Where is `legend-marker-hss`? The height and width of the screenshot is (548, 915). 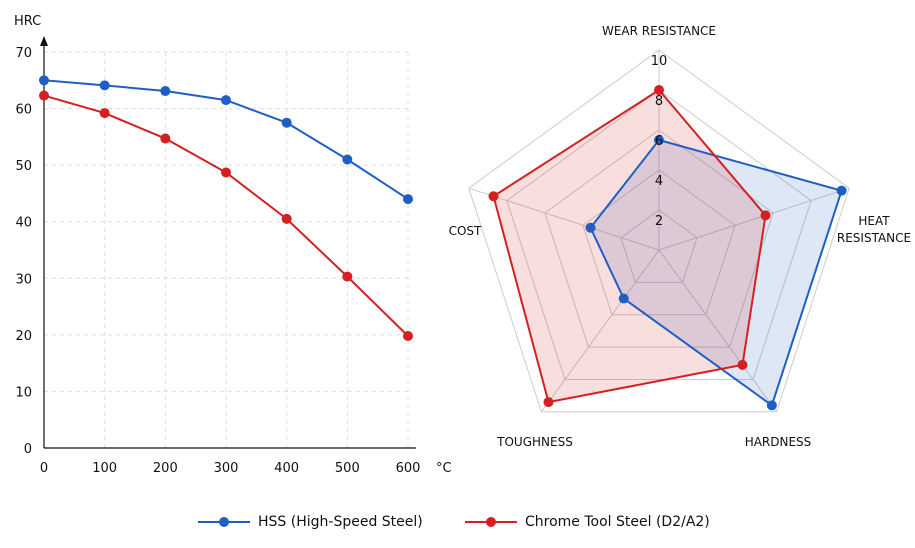 legend-marker-hss is located at coordinates (224, 522).